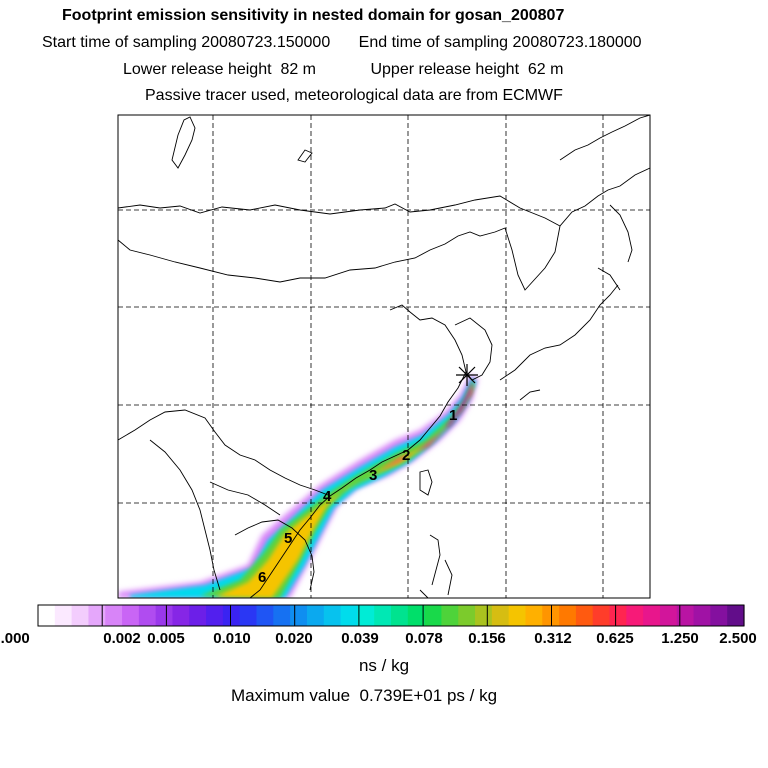 This screenshot has width=768, height=768. I want to click on footprint-plume, so click(298, 486).